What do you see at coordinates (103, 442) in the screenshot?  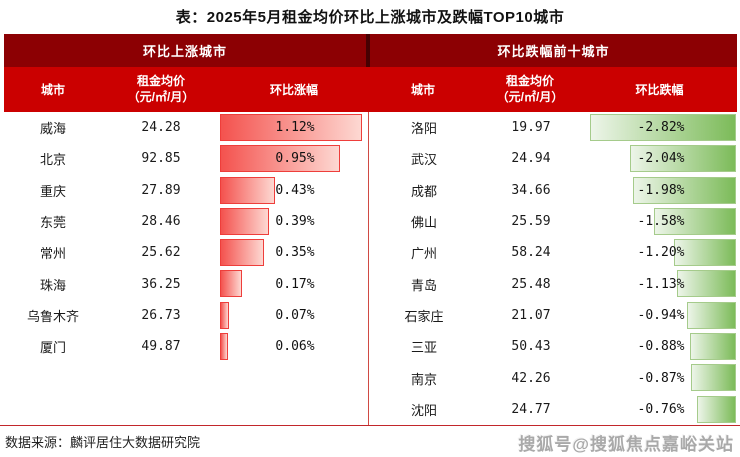 I see `source-note: 数据来源：麟评居住大数据研究院` at bounding box center [103, 442].